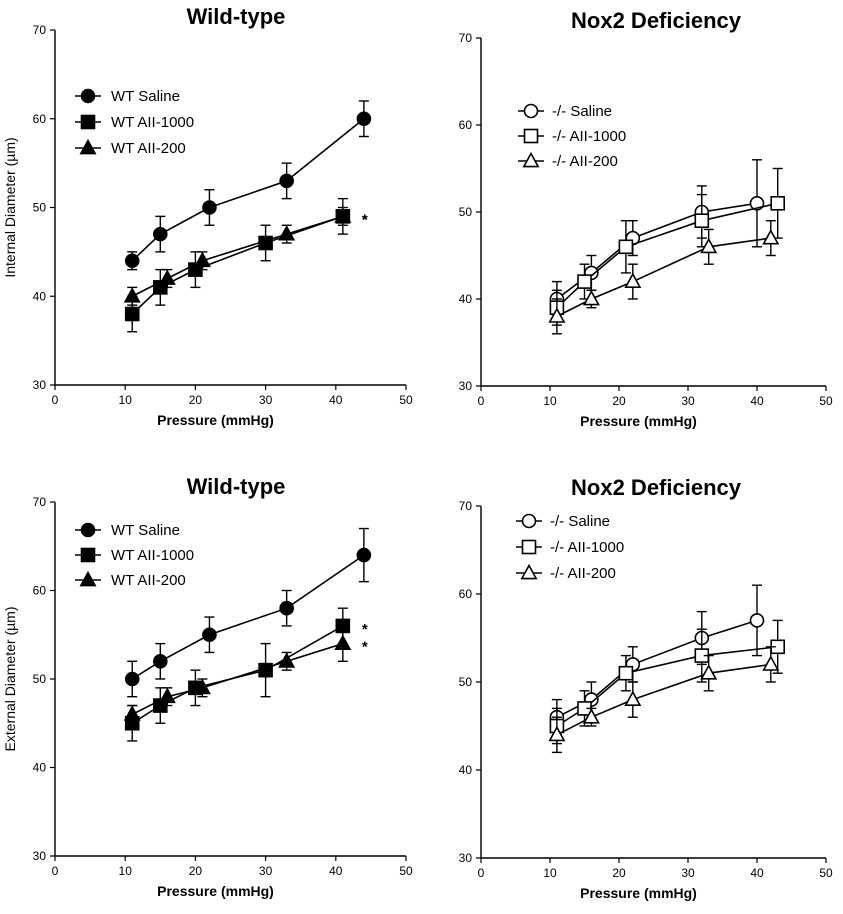 The height and width of the screenshot is (914, 843). I want to click on chart-title: Wild-type, so click(236, 486).